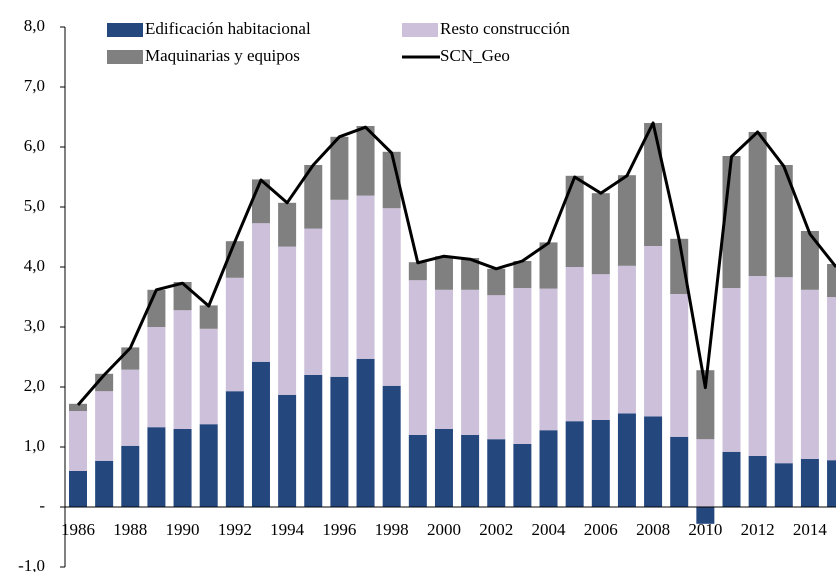  Describe the element at coordinates (235, 529) in the screenshot. I see `x-tick-label: 1992` at that location.